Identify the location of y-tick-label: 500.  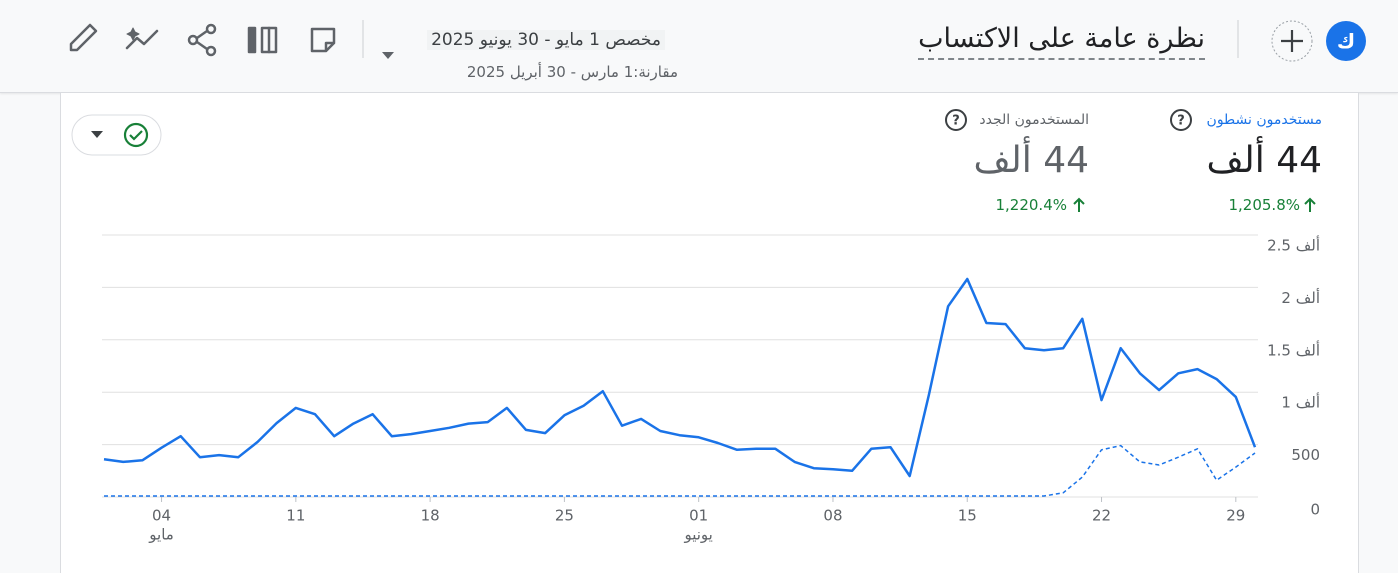
(1305, 455).